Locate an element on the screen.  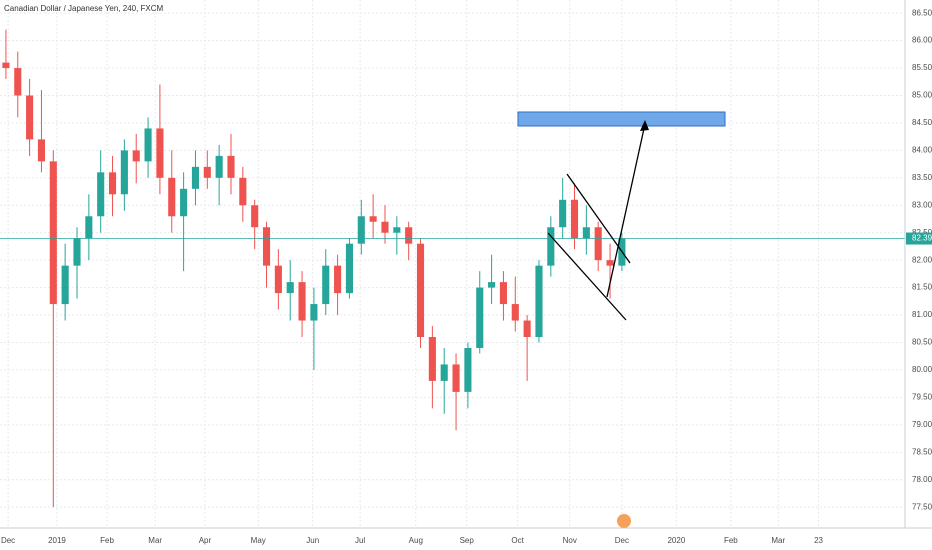
x-tick-label: Nov is located at coordinates (570, 540).